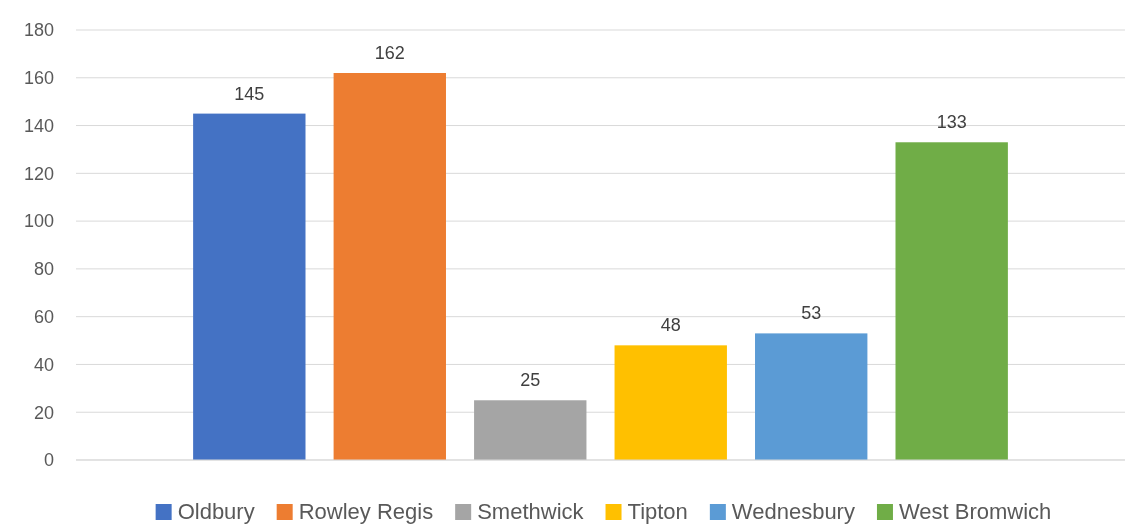 The image size is (1133, 527). I want to click on data-label: 48, so click(670, 325).